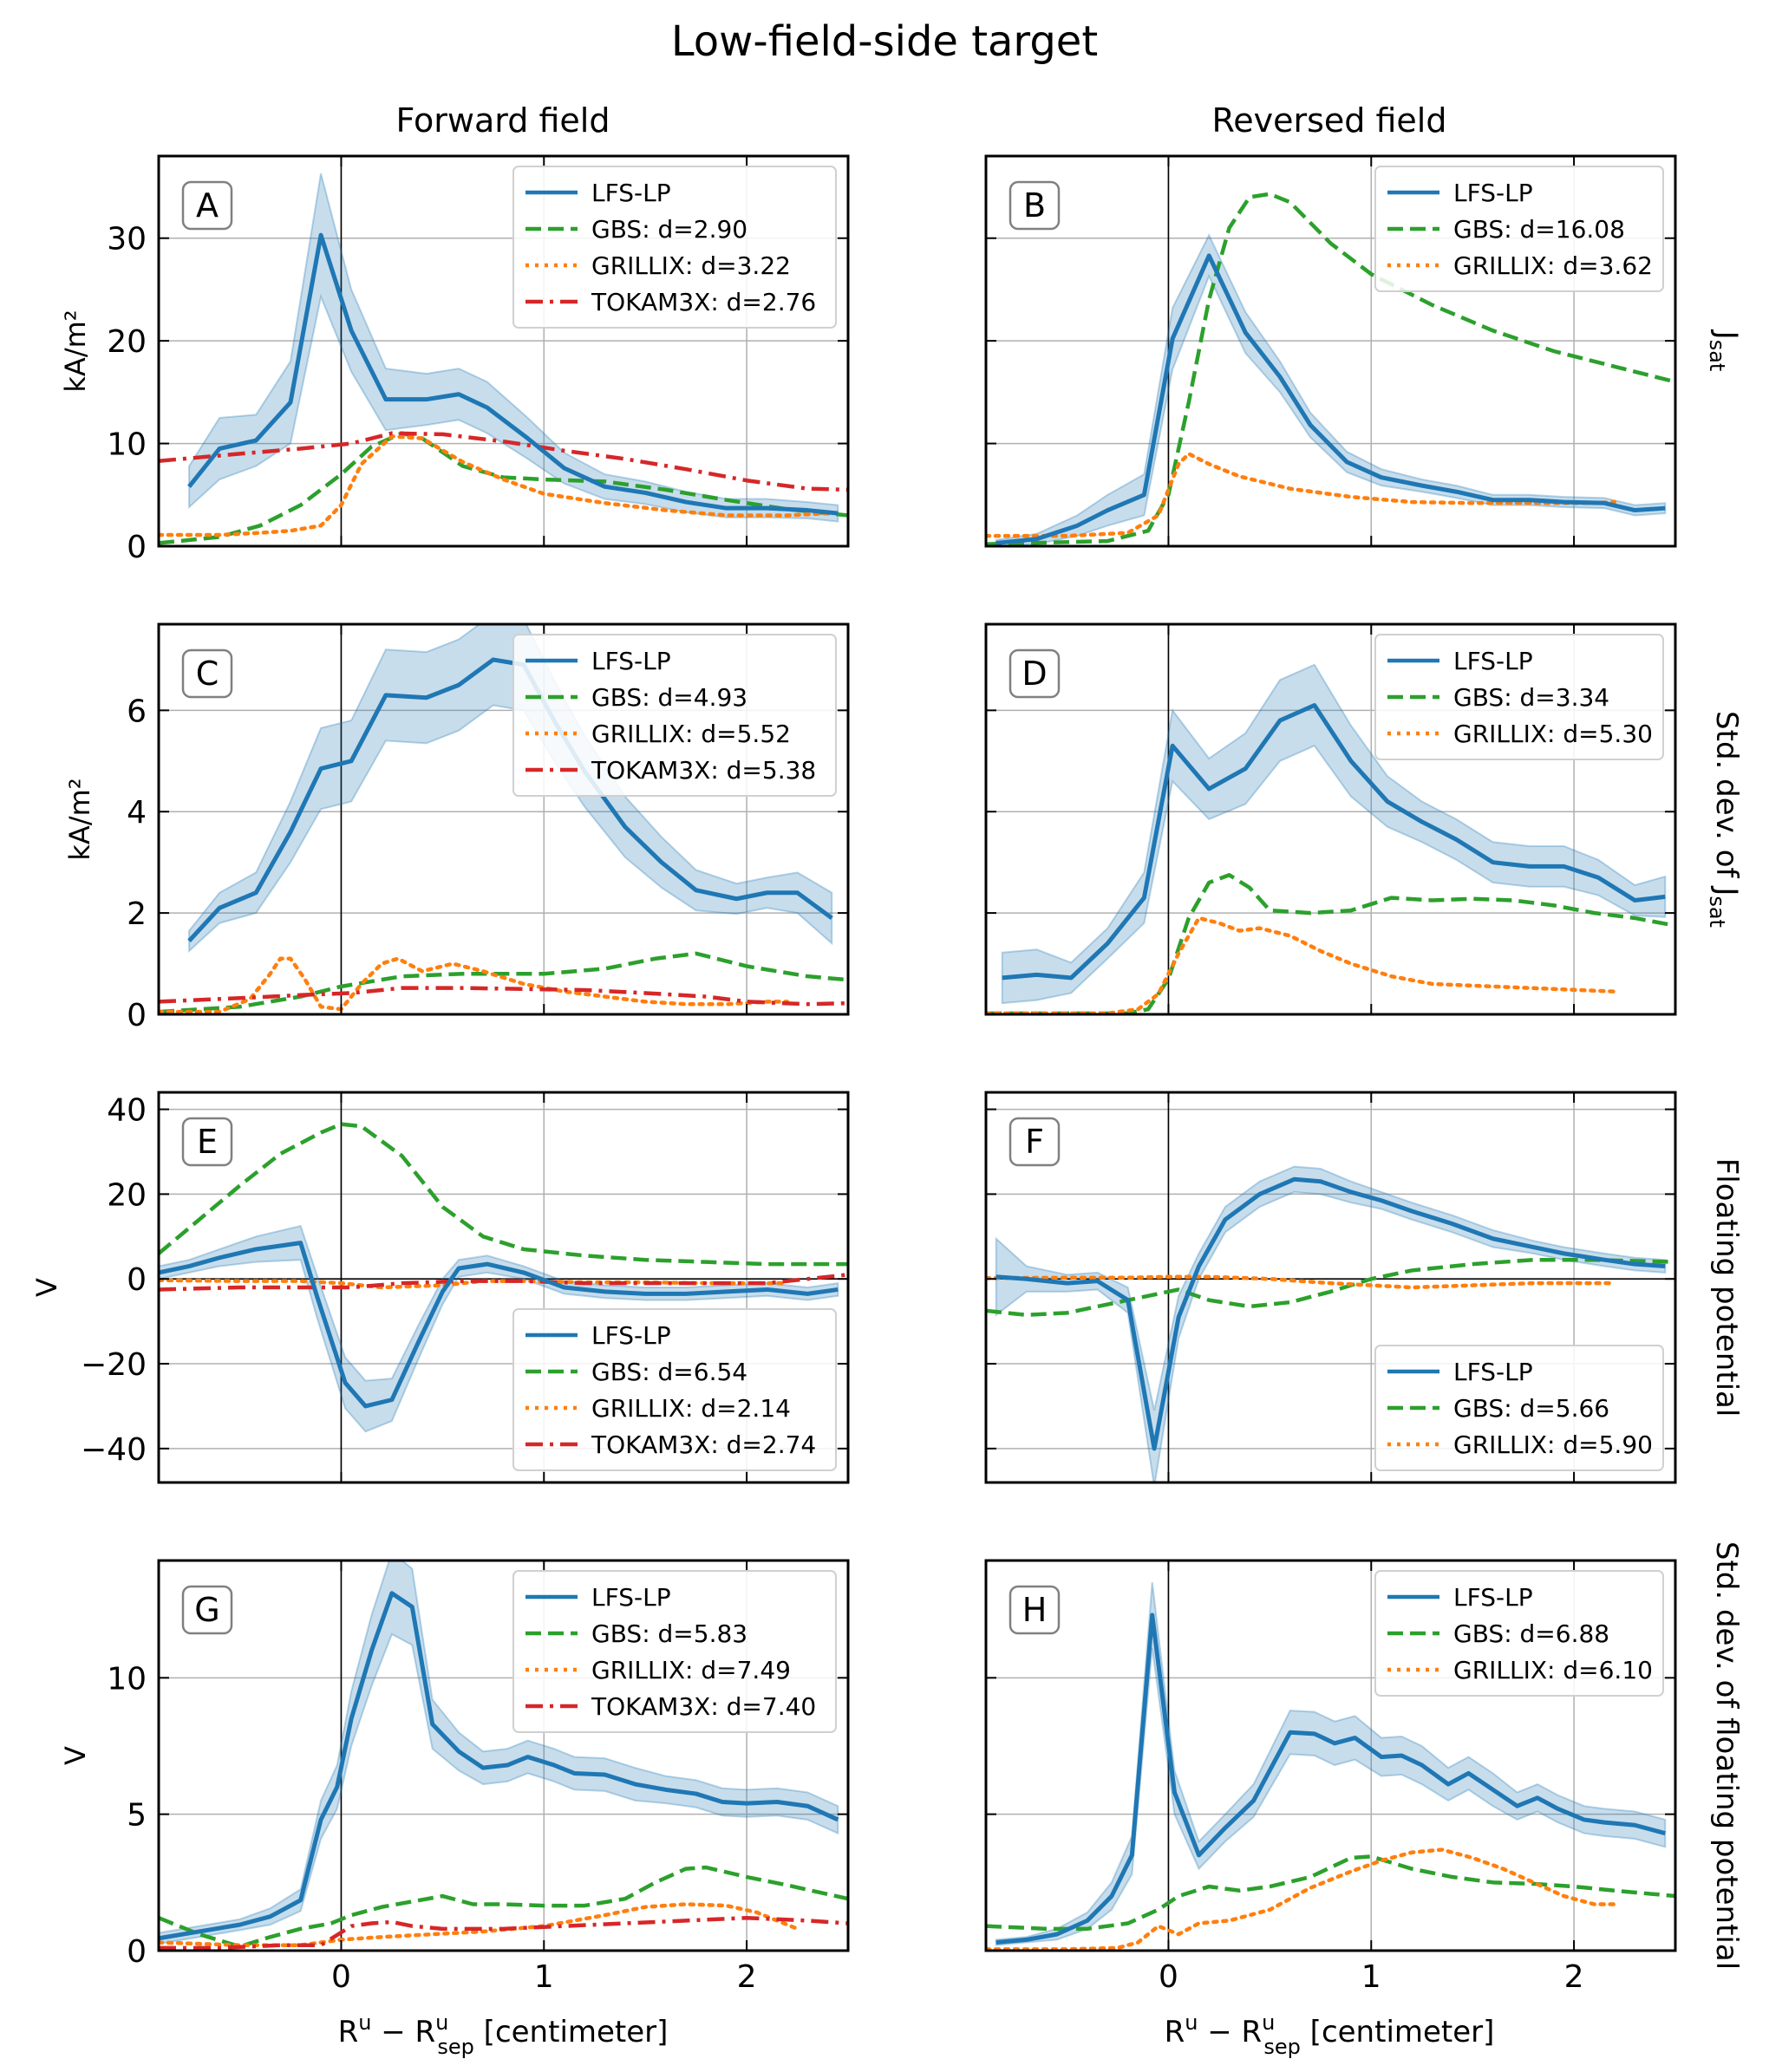 This screenshot has height=2072, width=1769. I want to click on y-tick-label: 5, so click(137, 1816).